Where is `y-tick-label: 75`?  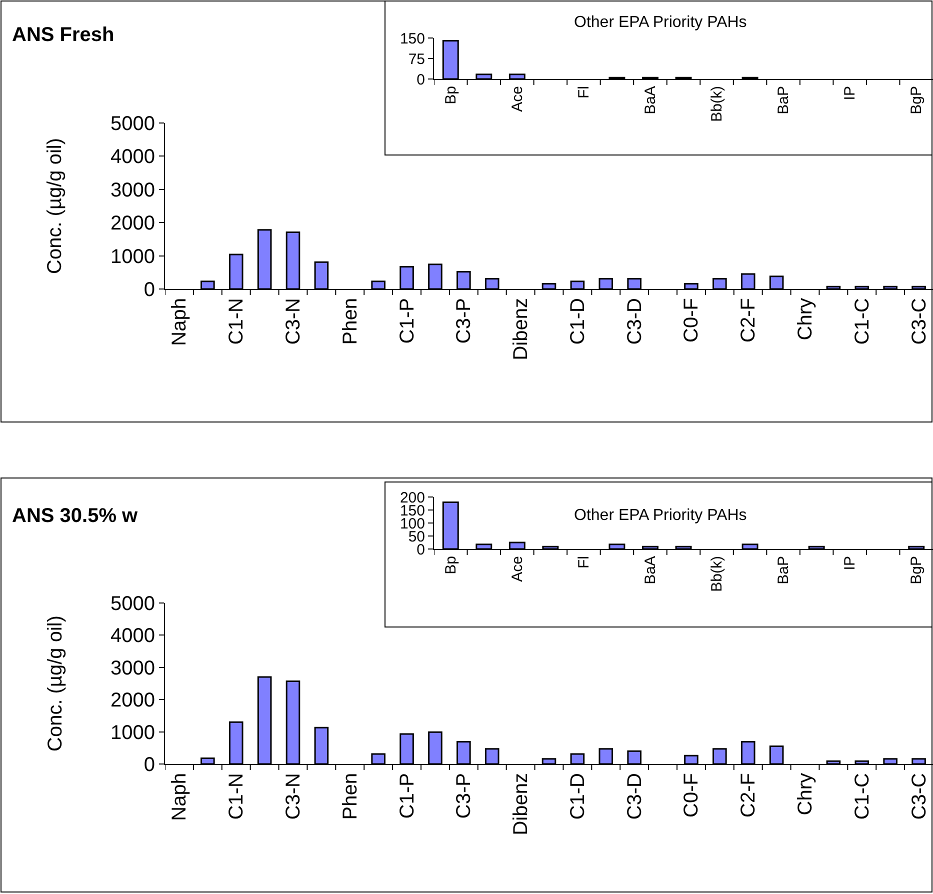 y-tick-label: 75 is located at coordinates (416, 59).